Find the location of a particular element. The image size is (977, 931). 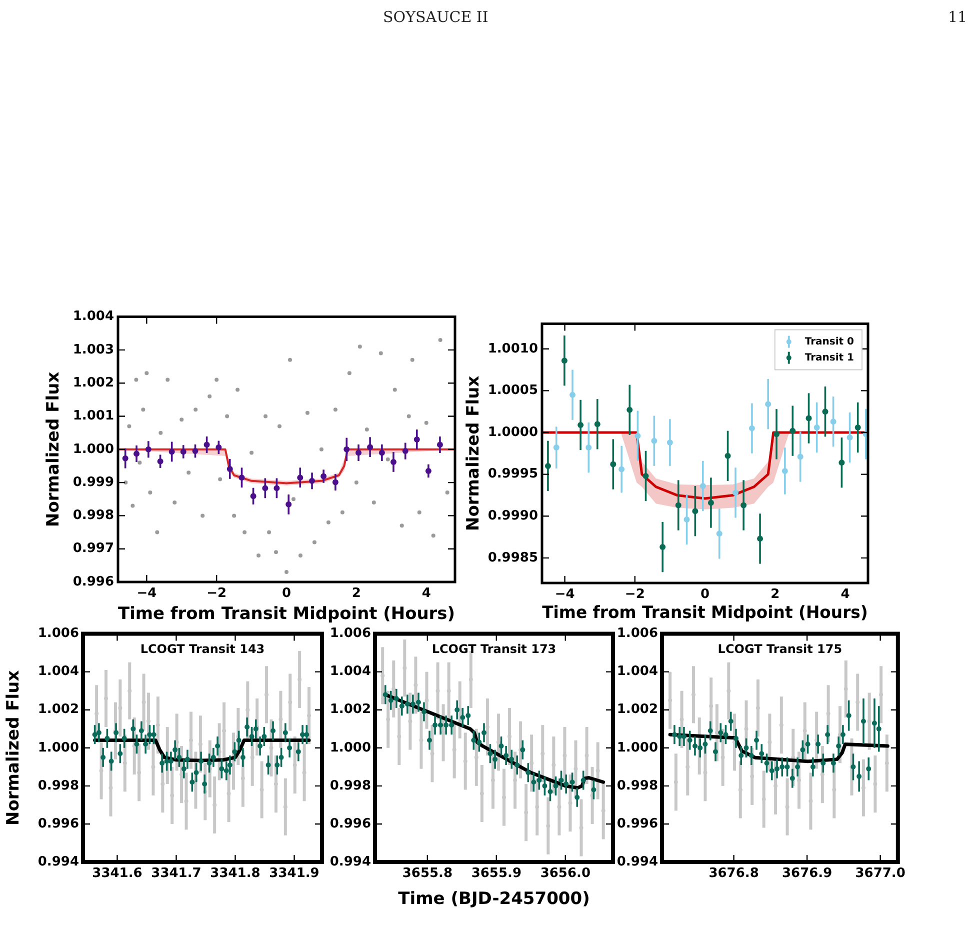

legend-label: Transit 1 is located at coordinates (829, 358).